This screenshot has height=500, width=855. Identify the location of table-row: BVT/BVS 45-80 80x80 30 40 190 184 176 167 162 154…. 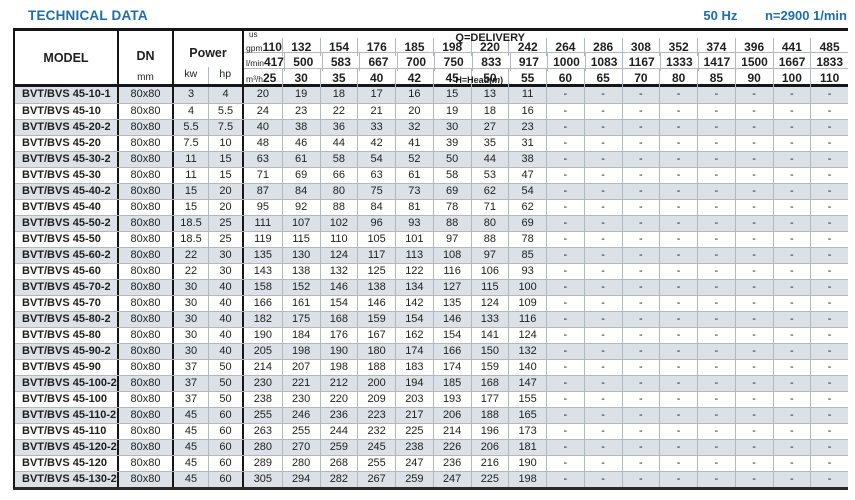
(431, 335).